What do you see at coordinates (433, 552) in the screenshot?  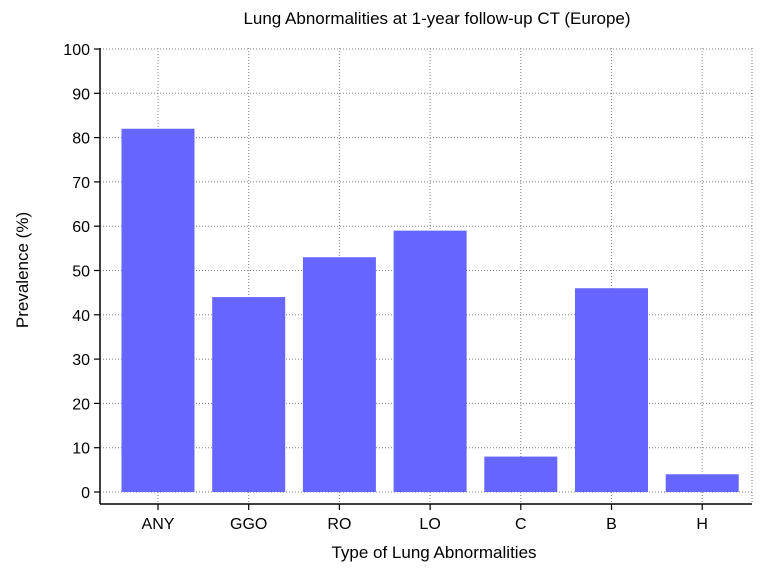 I see `x-axis-label: Type of Lung Abnormalities` at bounding box center [433, 552].